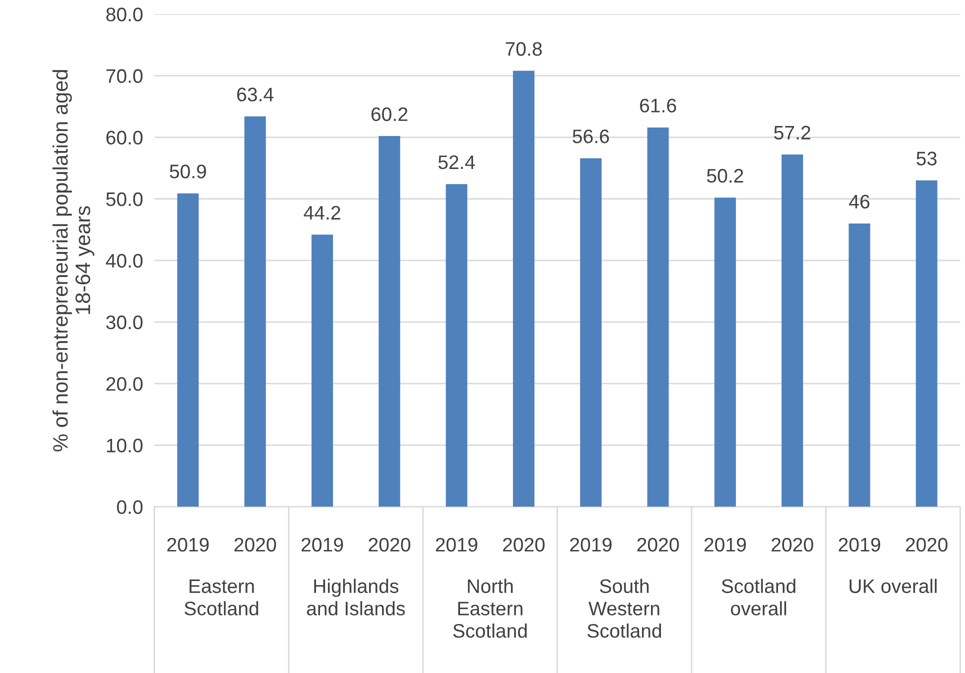 Image resolution: width=965 pixels, height=673 pixels. I want to click on data-label: 46, so click(859, 201).